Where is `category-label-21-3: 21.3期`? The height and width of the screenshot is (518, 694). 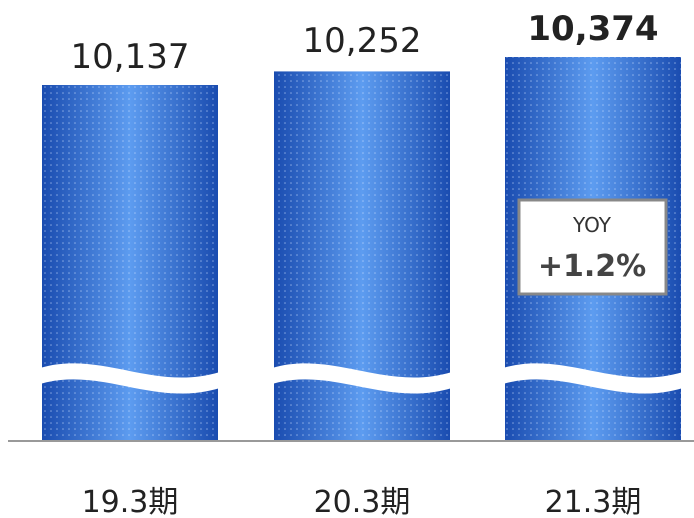 category-label-21-3: 21.3期 is located at coordinates (593, 501).